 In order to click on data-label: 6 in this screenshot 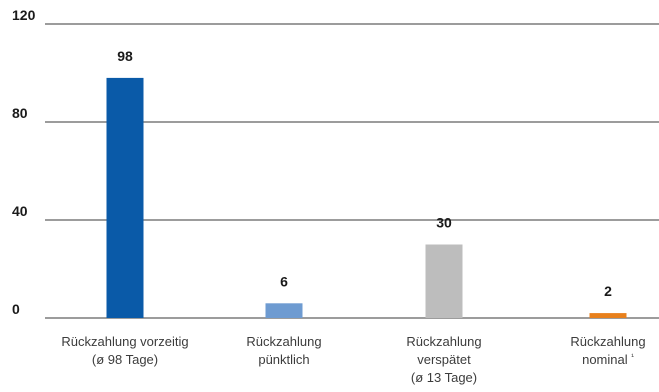, I will do `click(284, 281)`.